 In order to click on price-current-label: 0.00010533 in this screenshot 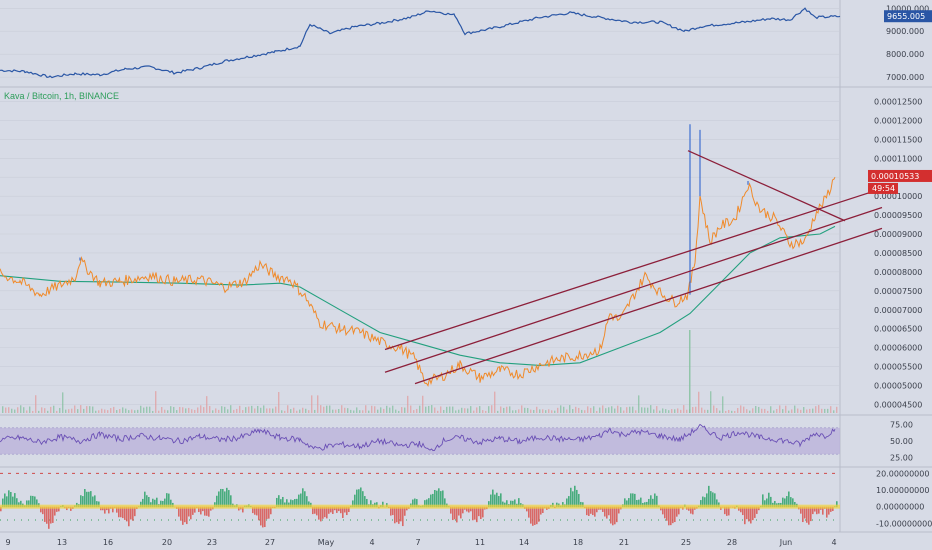, I will do `click(895, 176)`.